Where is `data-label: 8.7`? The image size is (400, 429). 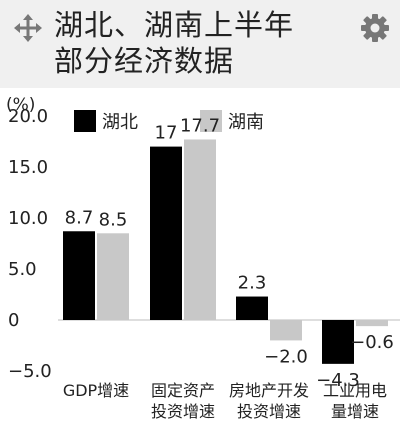 data-label: 8.7 is located at coordinates (79, 217).